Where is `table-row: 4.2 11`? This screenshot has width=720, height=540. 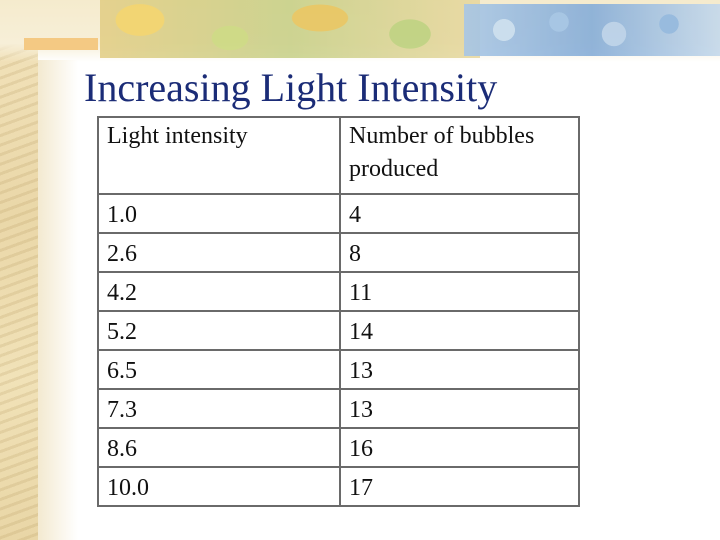 table-row: 4.2 11 is located at coordinates (338, 291).